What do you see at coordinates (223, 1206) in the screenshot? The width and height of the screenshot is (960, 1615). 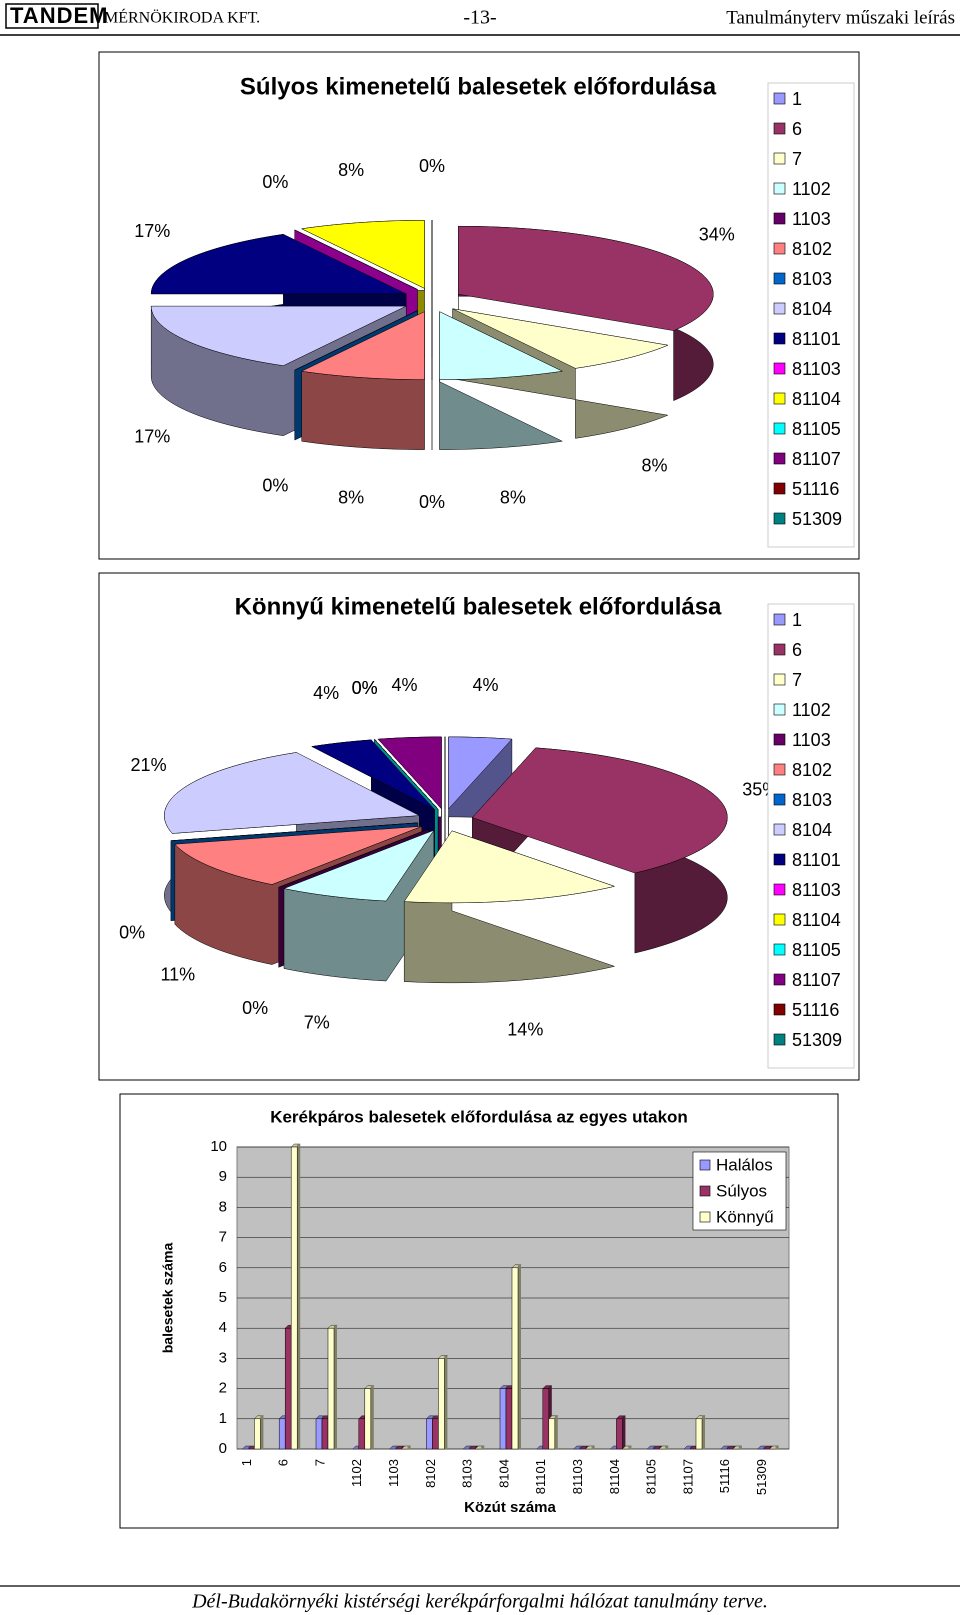 I see `y-tick-label: 8` at bounding box center [223, 1206].